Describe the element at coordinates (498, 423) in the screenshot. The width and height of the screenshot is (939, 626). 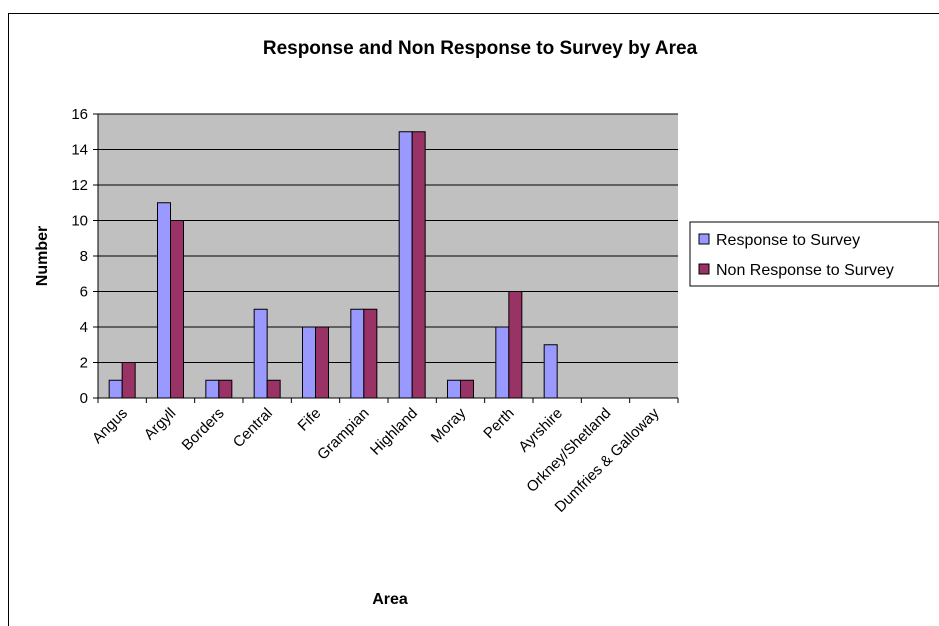
I see `x-tick-label: Perth` at that location.